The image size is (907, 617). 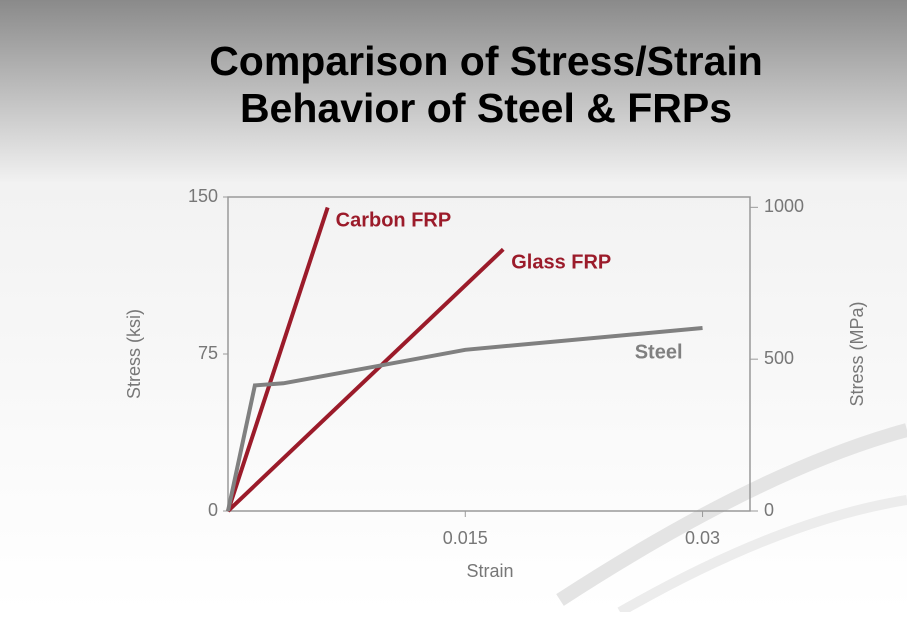 What do you see at coordinates (203, 196) in the screenshot?
I see `y-tick-label: 150` at bounding box center [203, 196].